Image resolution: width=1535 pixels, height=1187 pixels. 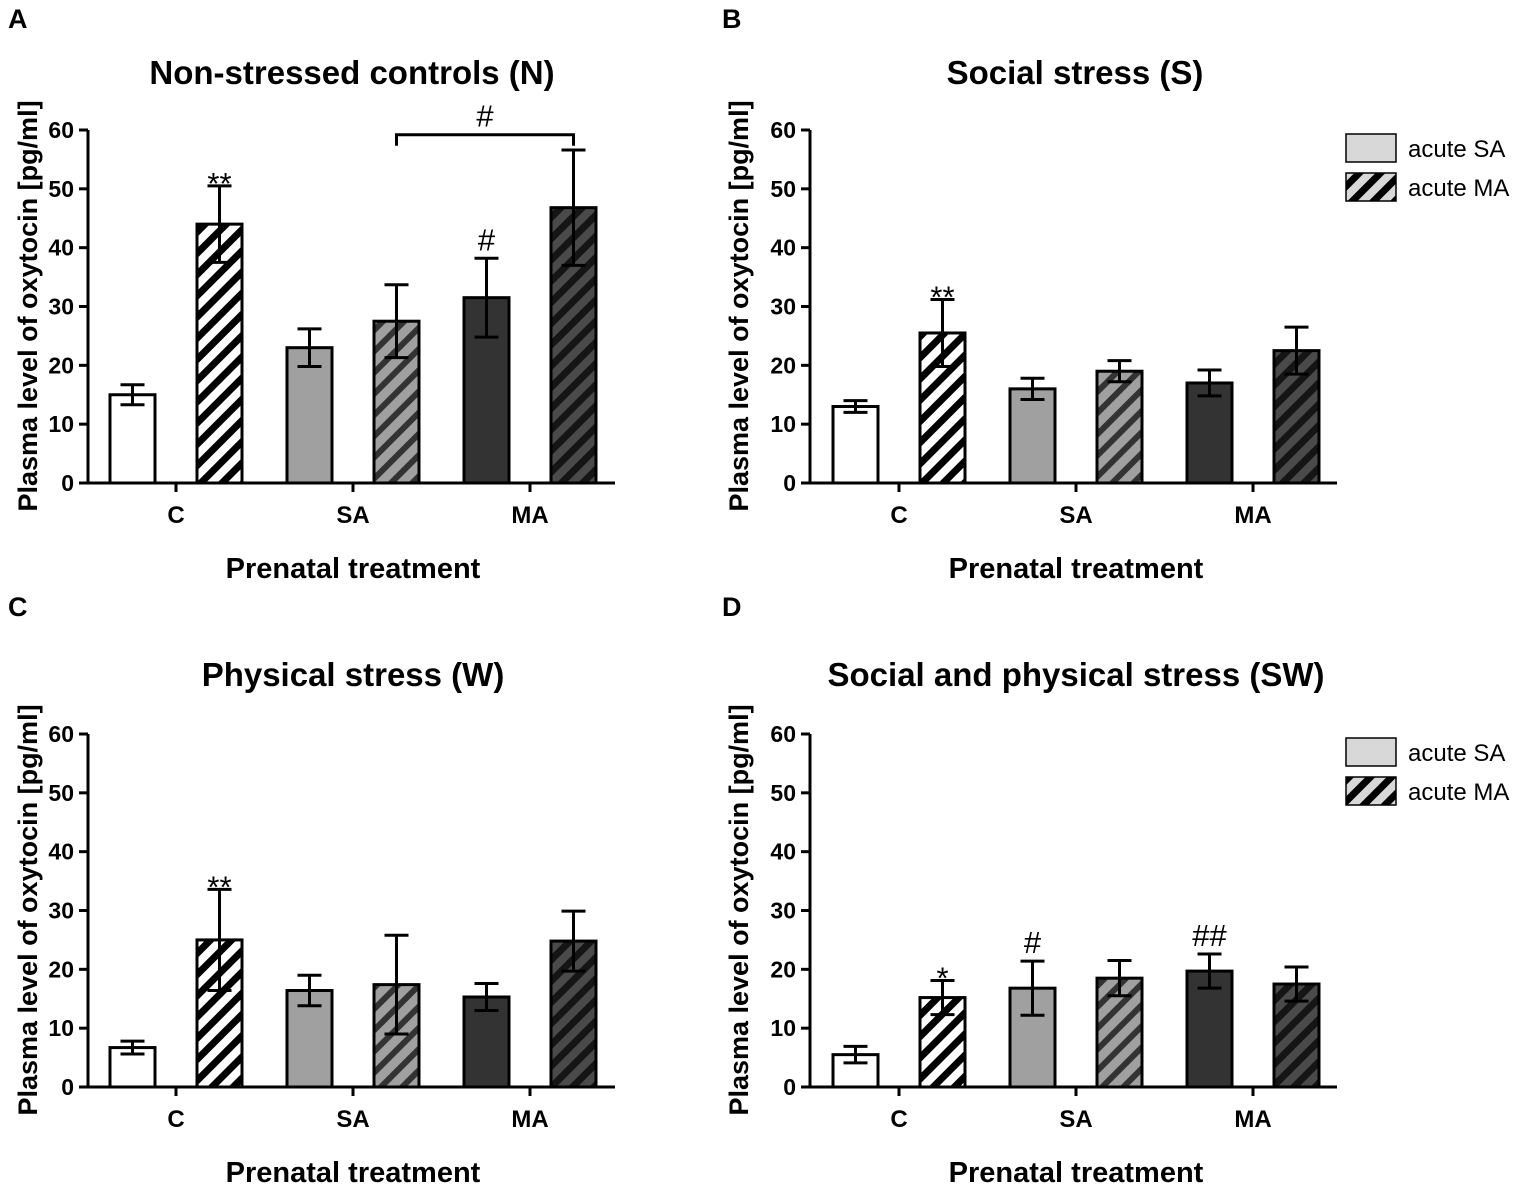 I want to click on chart-title: Social stress (S), so click(x=1075, y=72).